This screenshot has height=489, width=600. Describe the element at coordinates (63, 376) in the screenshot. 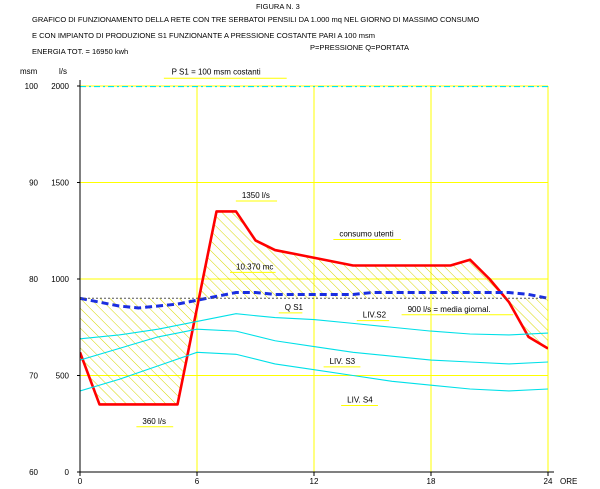

I see `y-tick-label-right: 500` at that location.